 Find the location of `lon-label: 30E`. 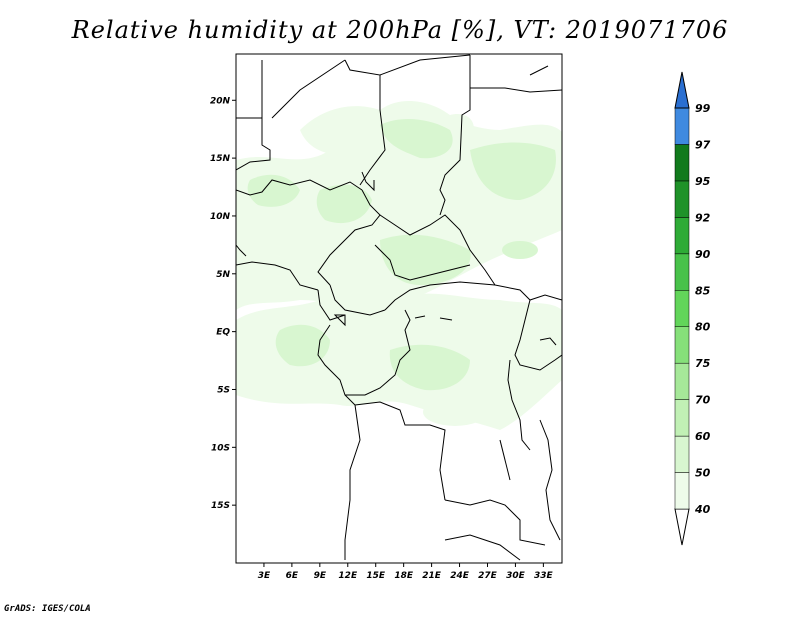

lon-label: 30E is located at coordinates (516, 576).